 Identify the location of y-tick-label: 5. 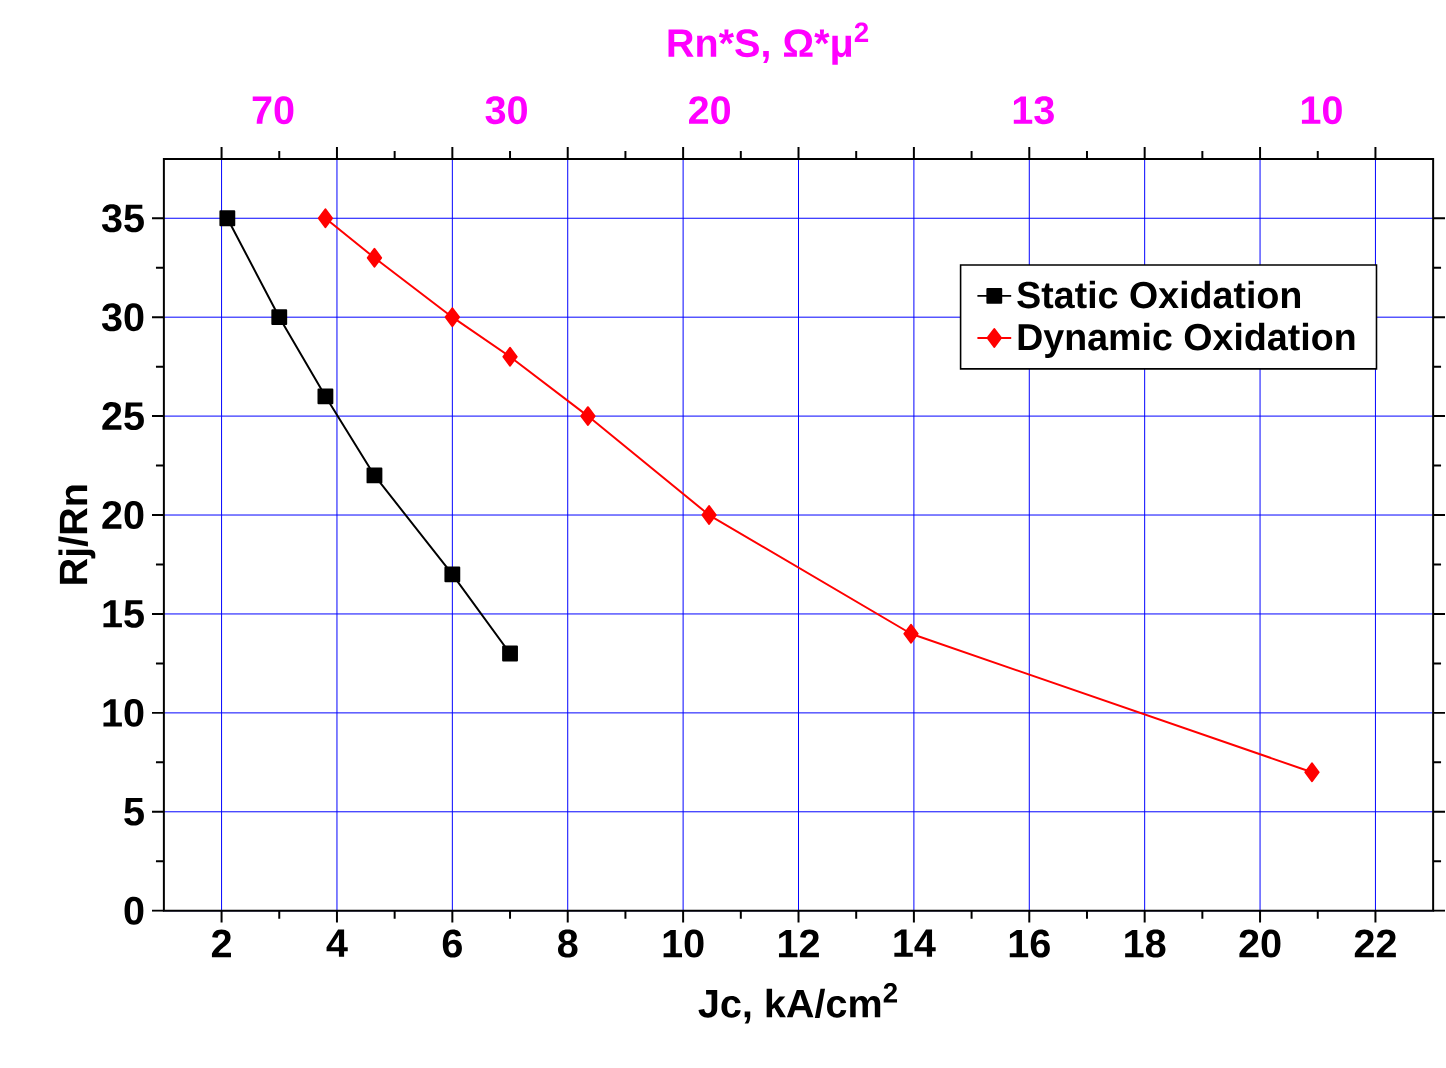
(134, 812).